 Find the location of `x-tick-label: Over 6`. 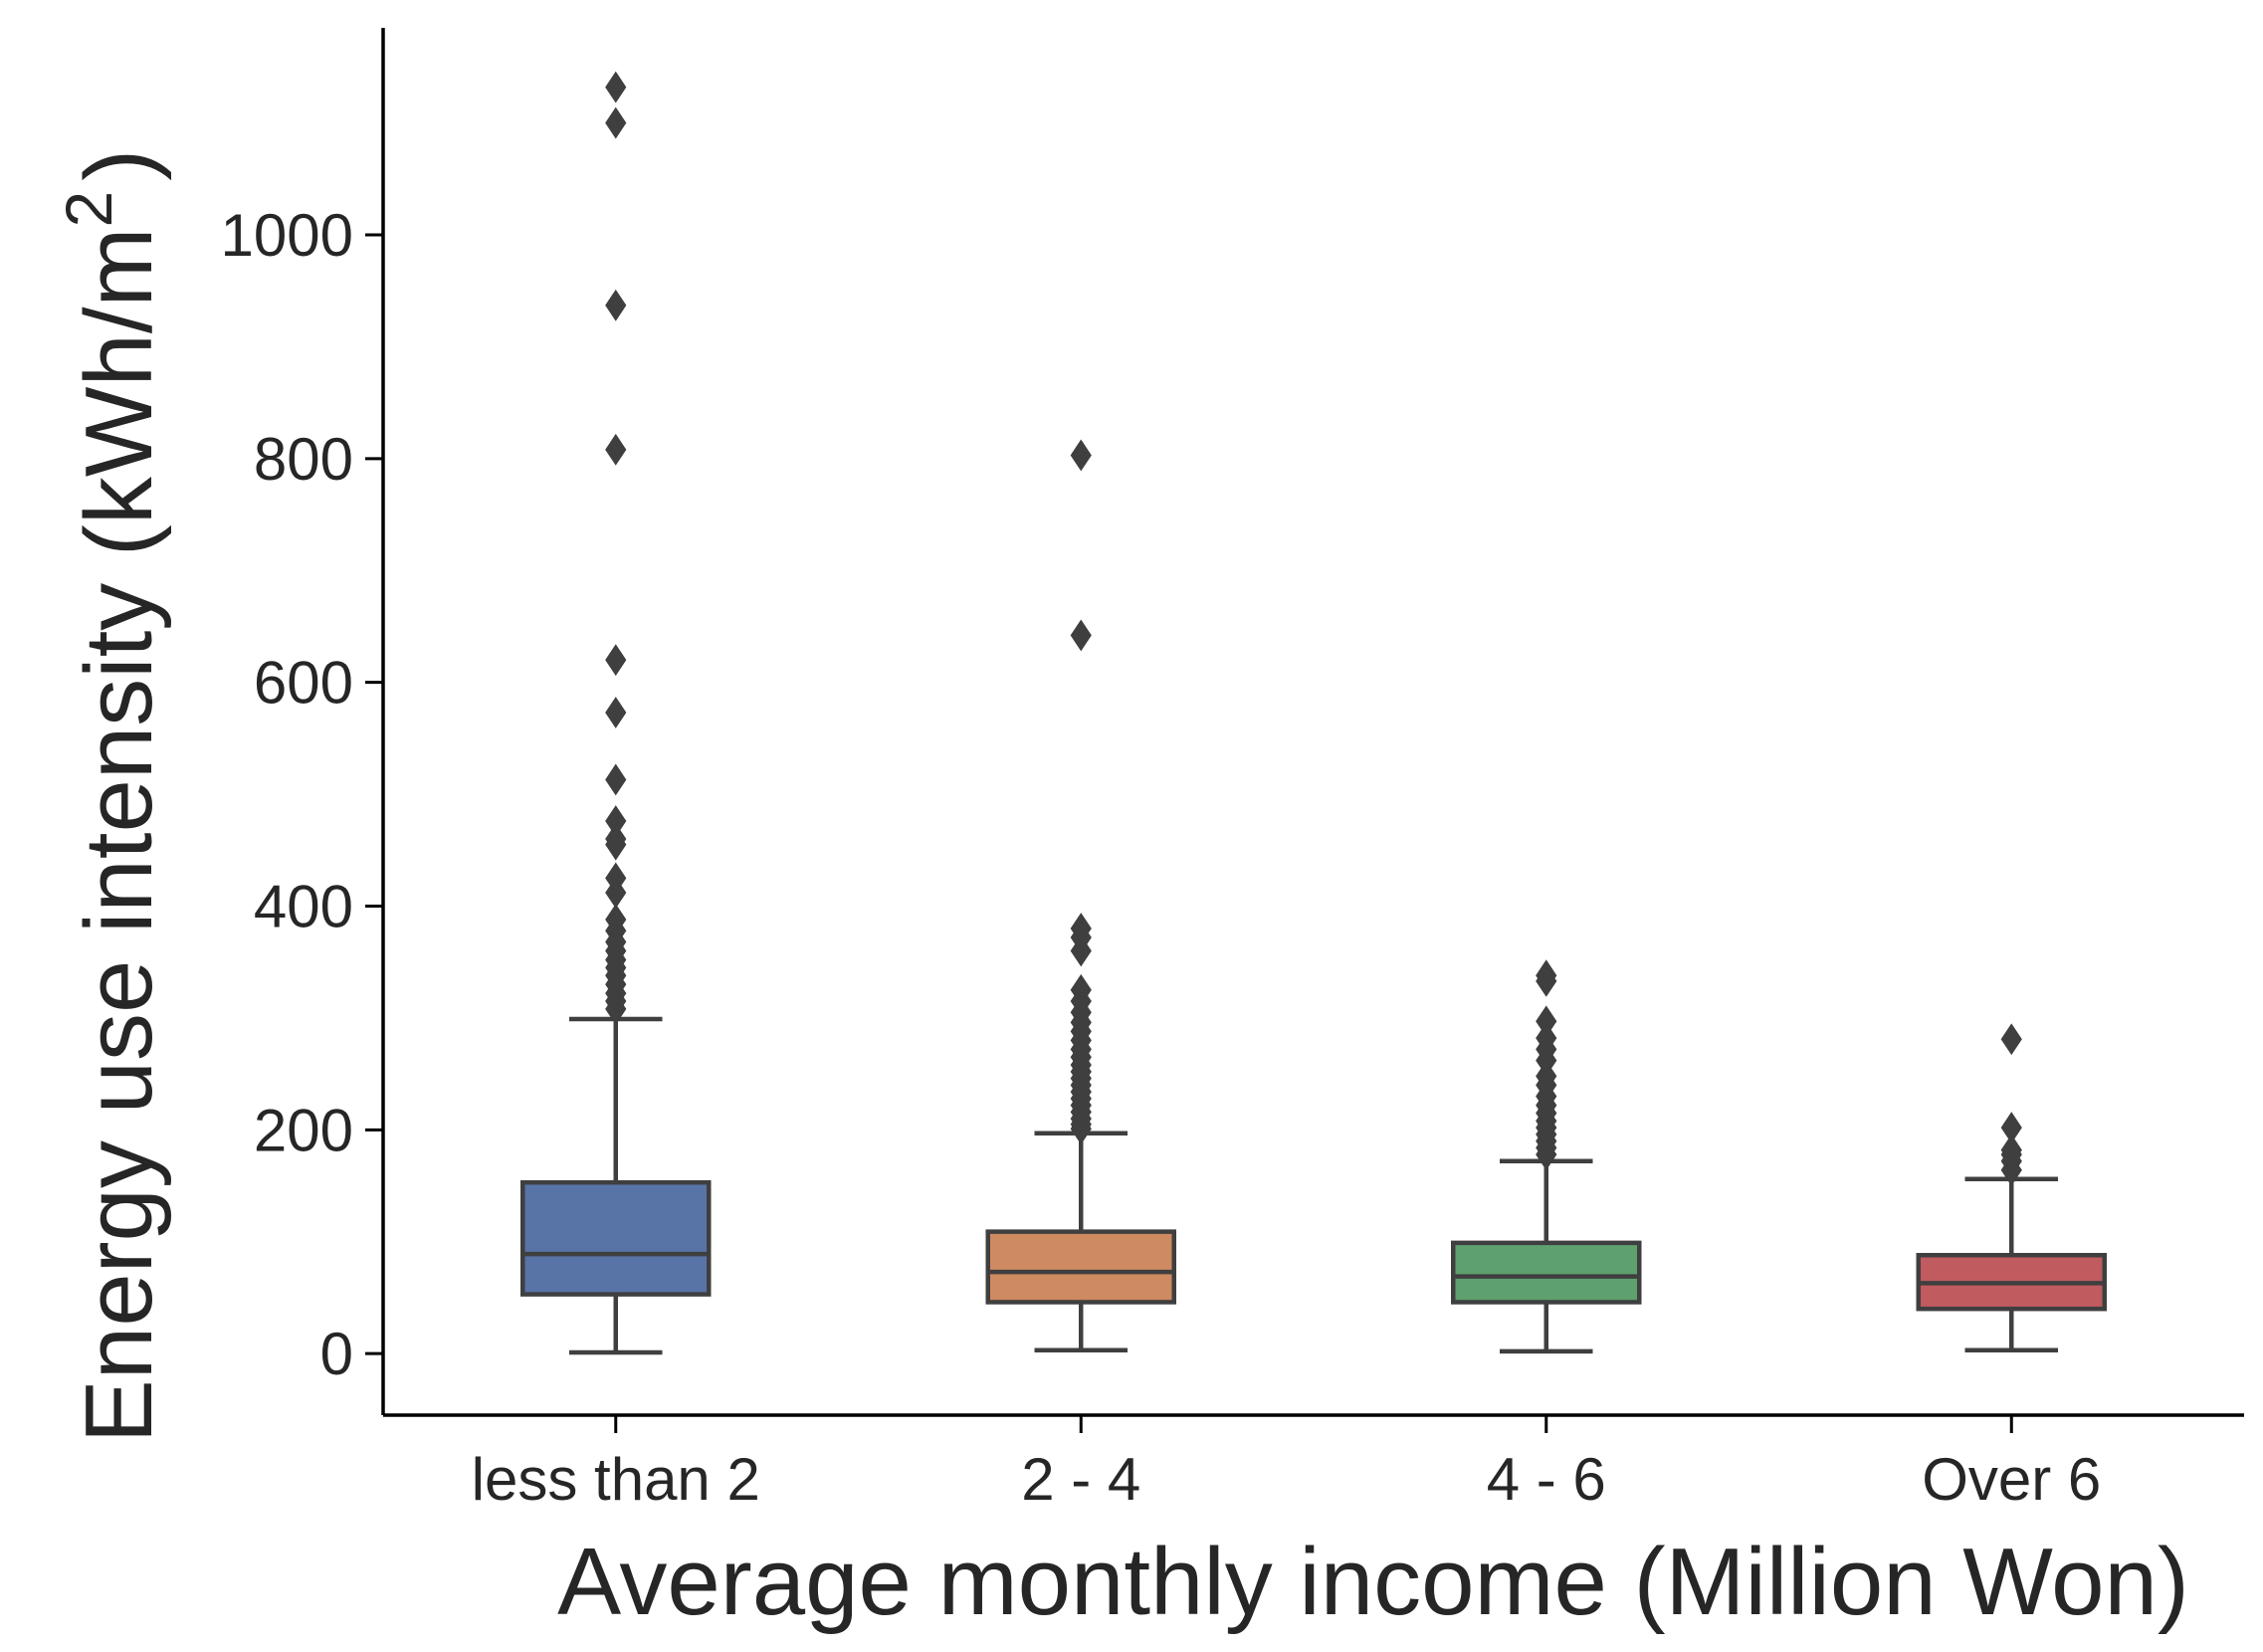

x-tick-label: Over 6 is located at coordinates (2011, 1479).